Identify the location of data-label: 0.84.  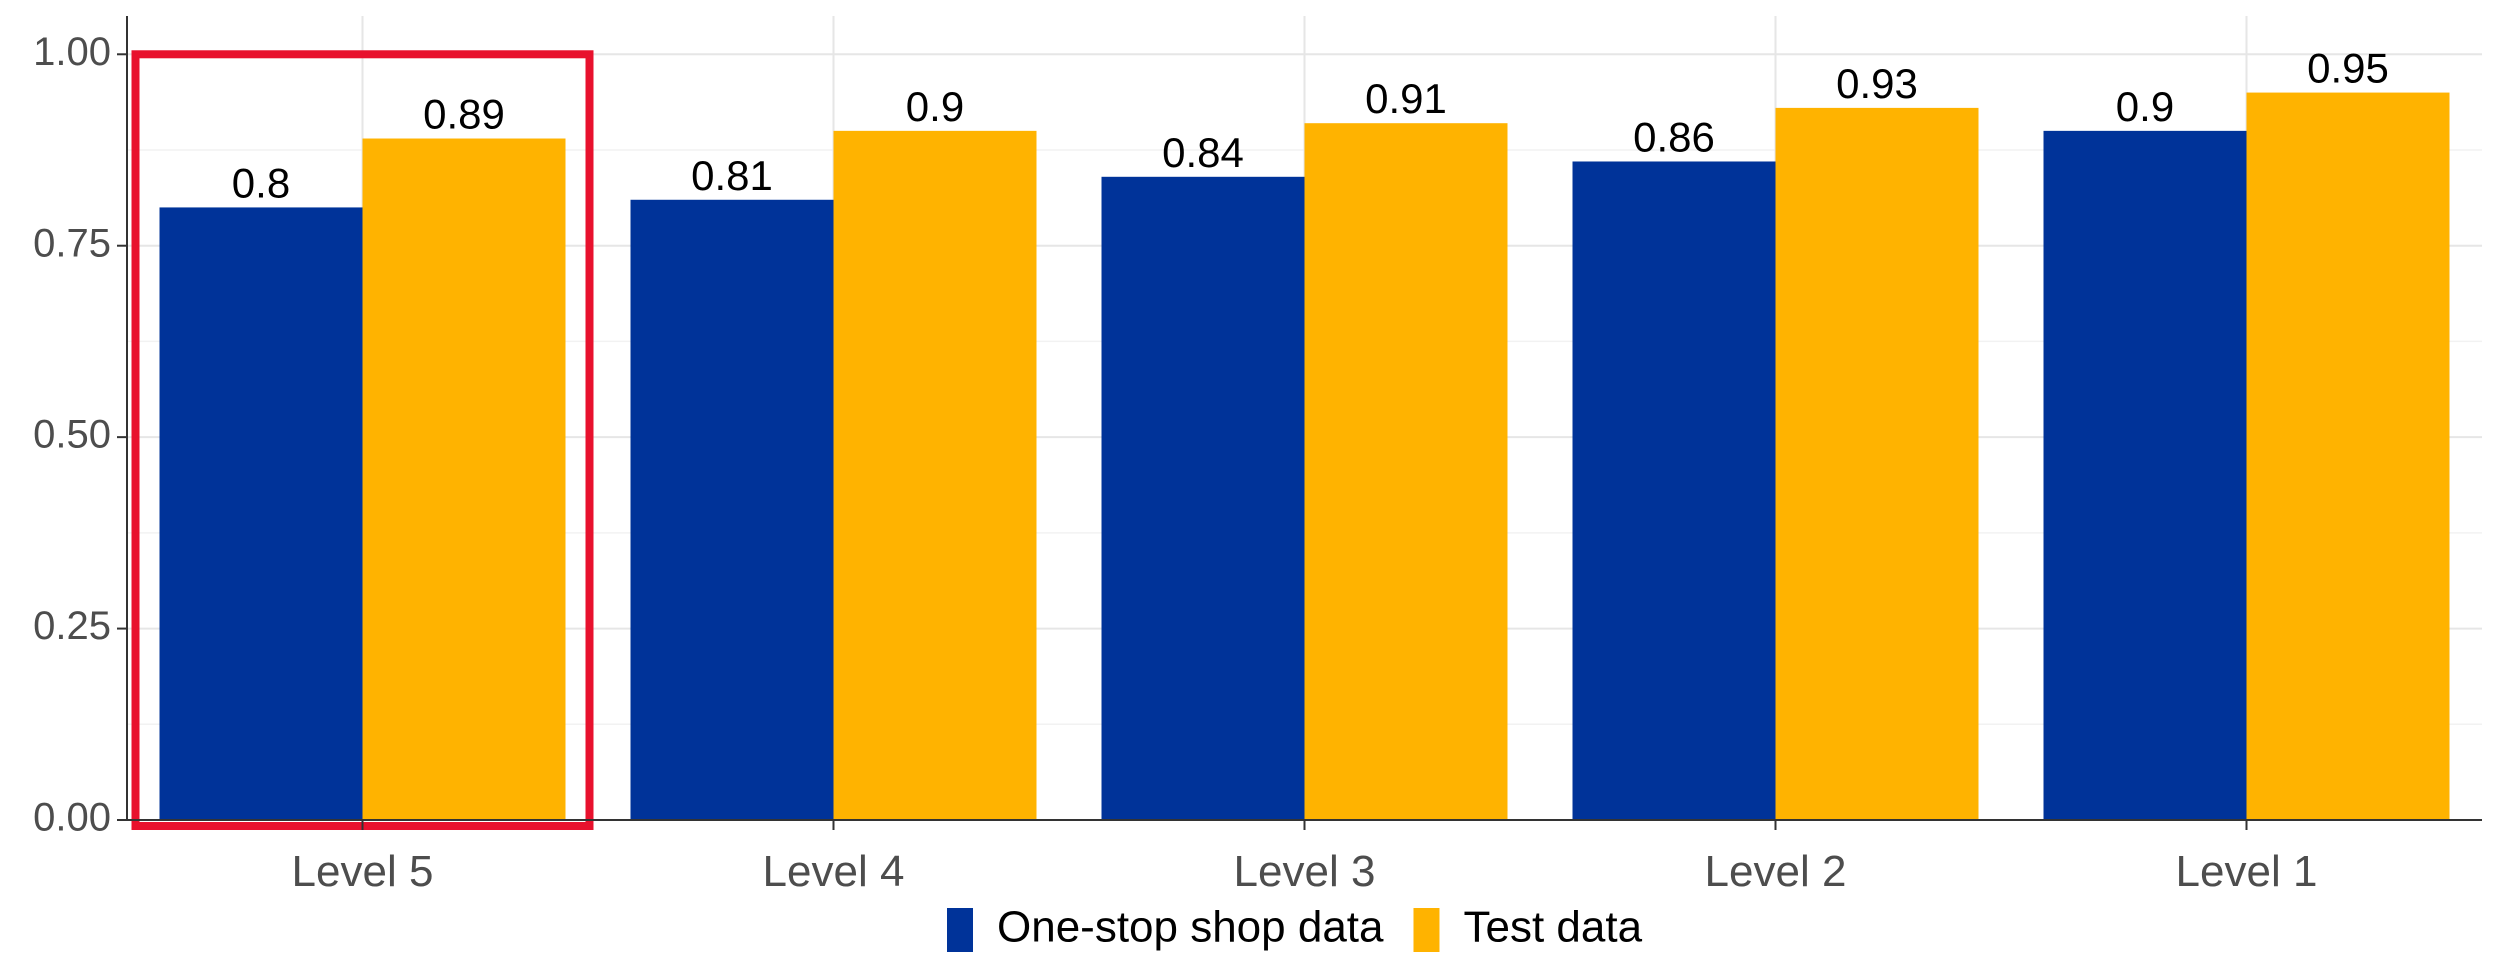
(1203, 152).